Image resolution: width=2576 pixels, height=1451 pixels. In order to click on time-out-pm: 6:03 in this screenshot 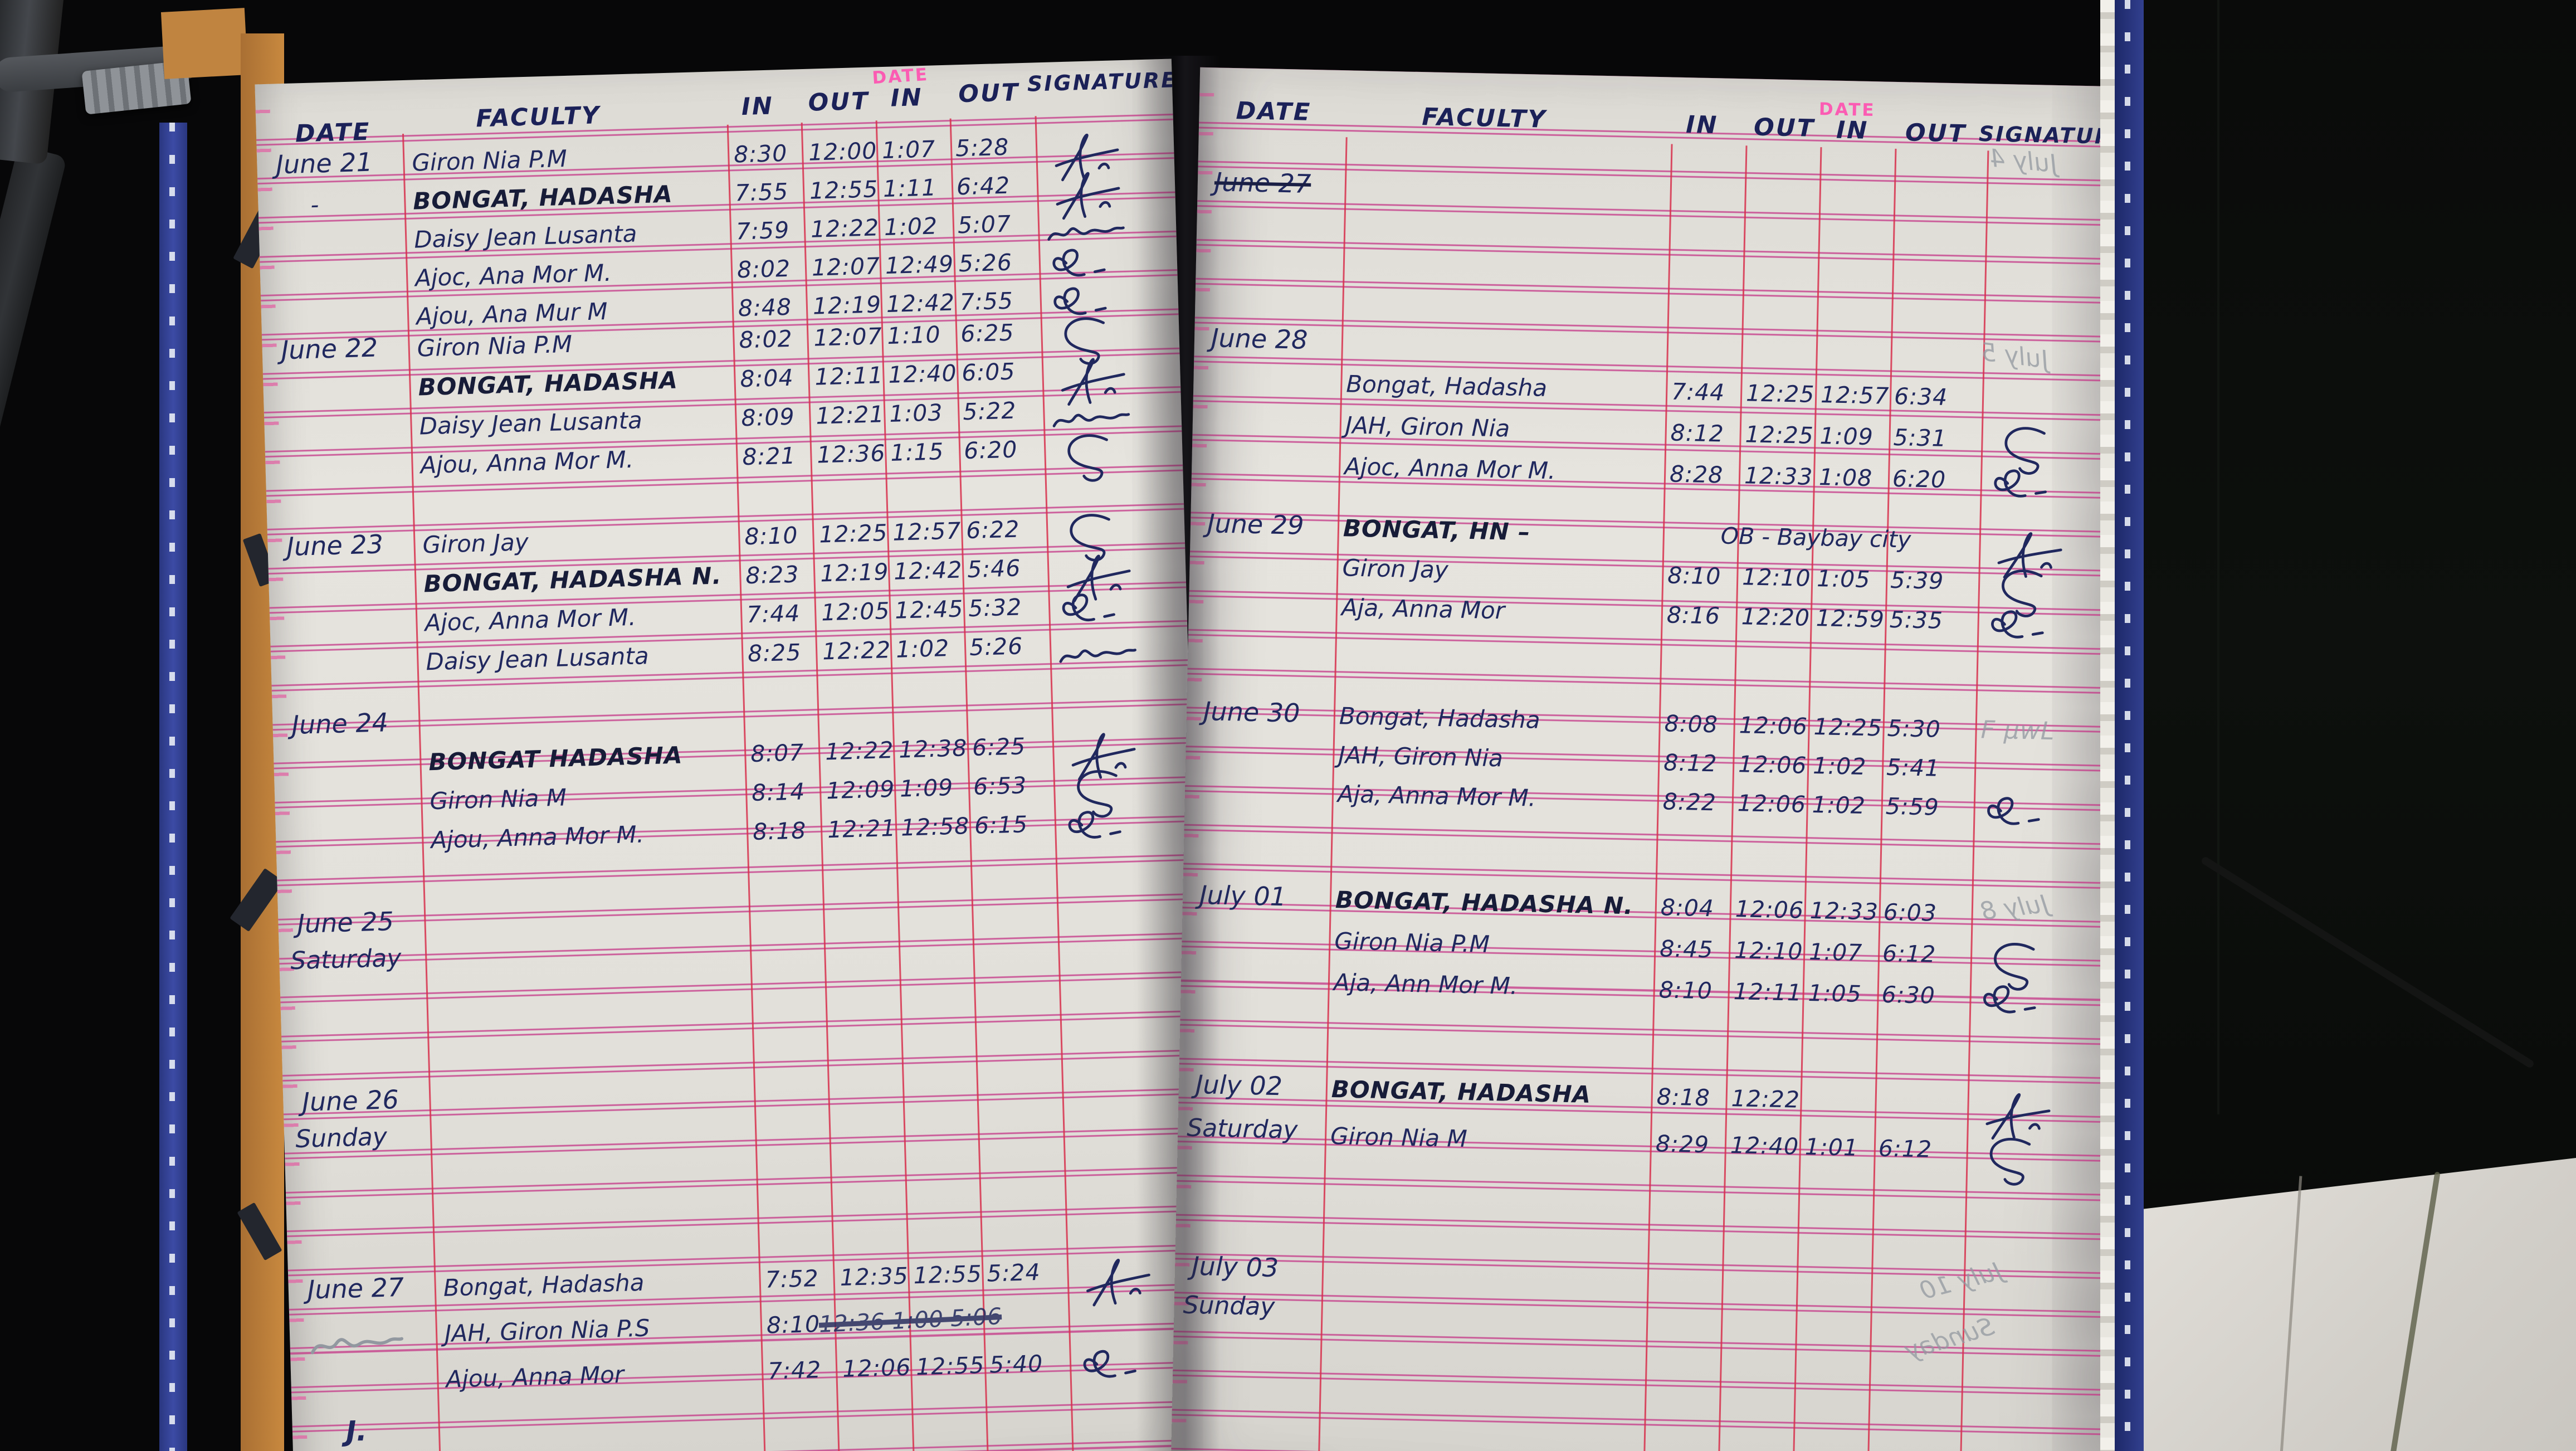, I will do `click(1910, 912)`.